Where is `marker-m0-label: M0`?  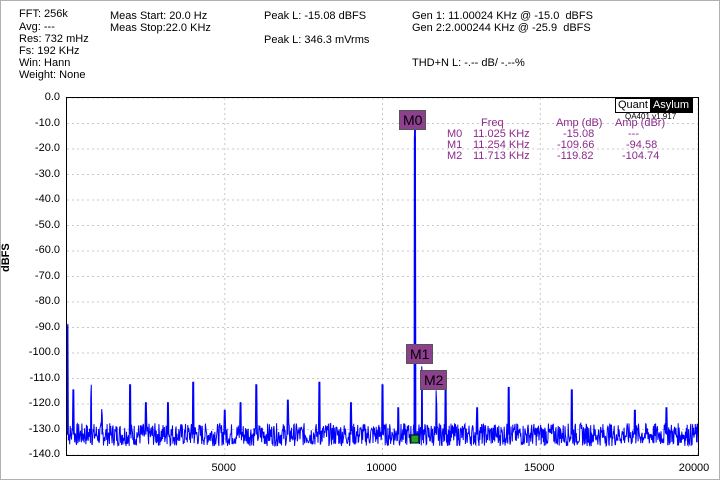
marker-m0-label: M0 is located at coordinates (413, 120).